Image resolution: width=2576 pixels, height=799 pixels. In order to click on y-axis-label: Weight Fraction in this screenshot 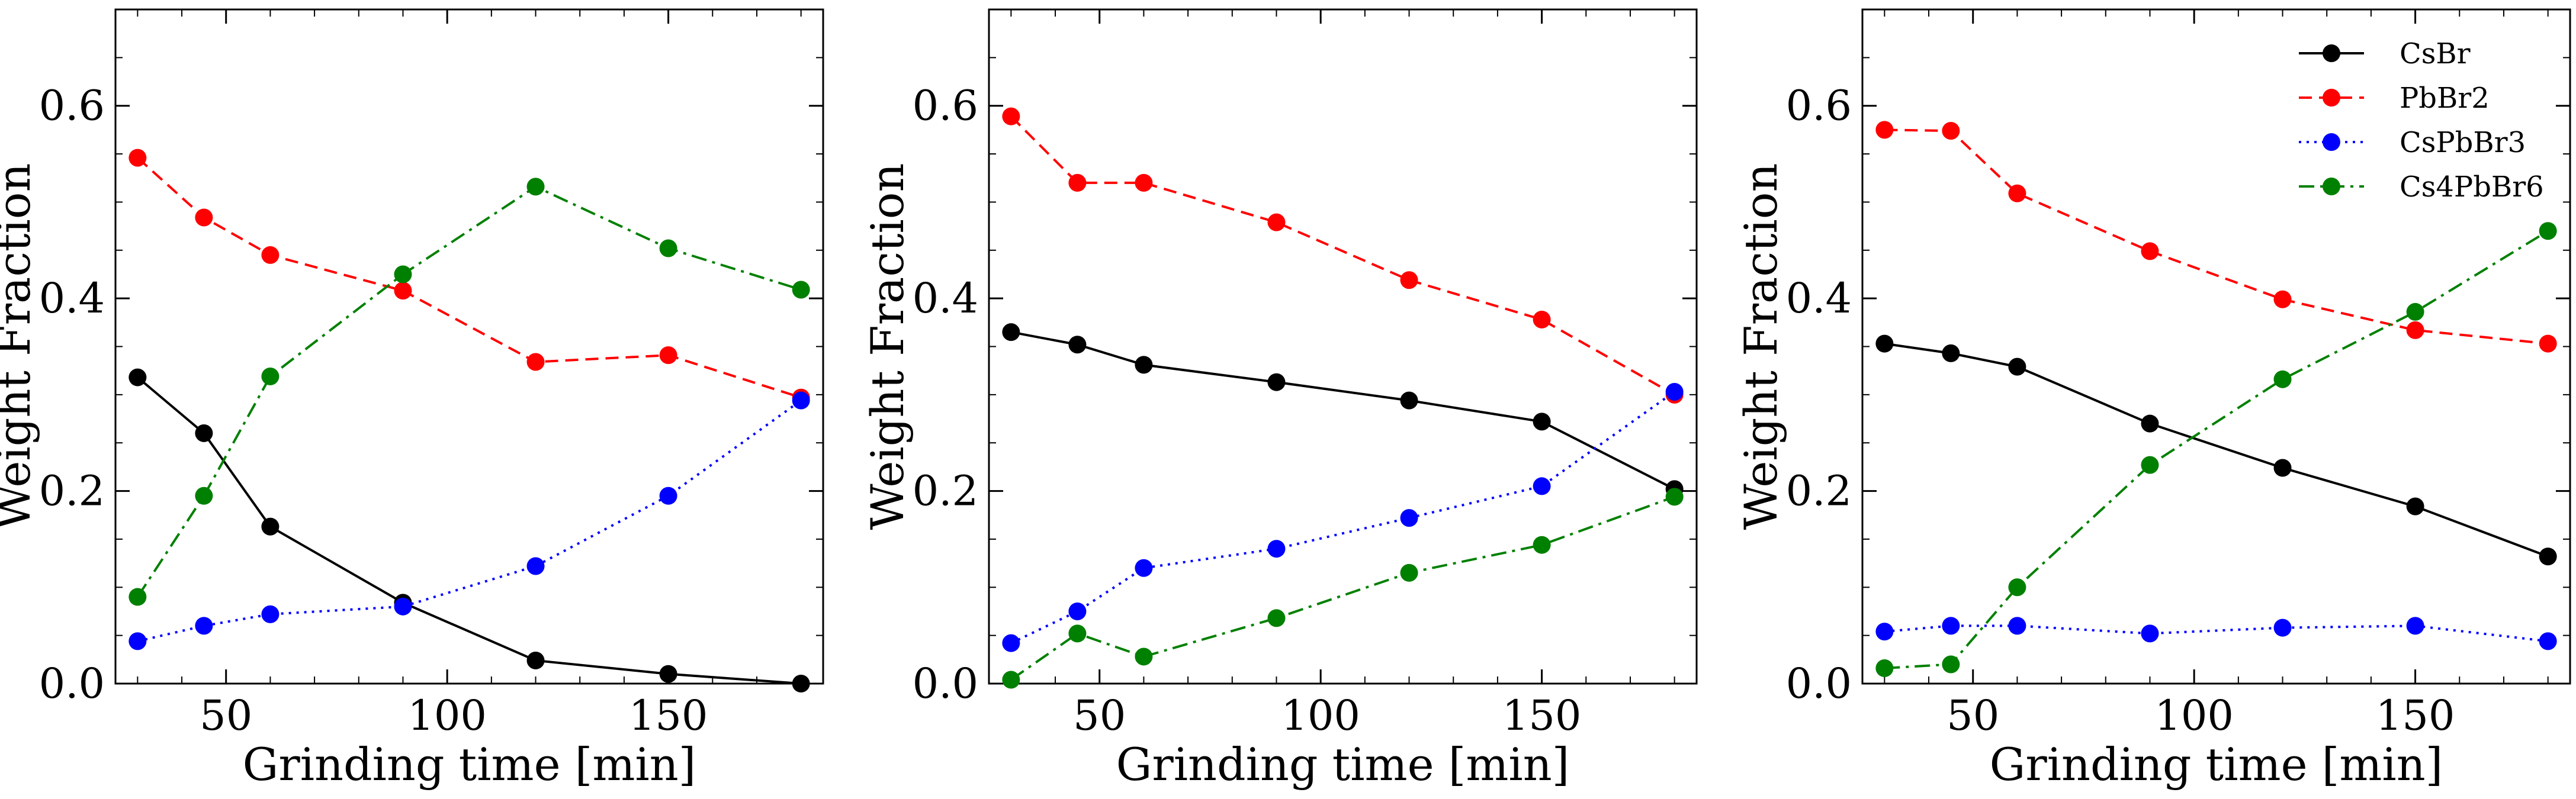, I will do `click(20, 346)`.